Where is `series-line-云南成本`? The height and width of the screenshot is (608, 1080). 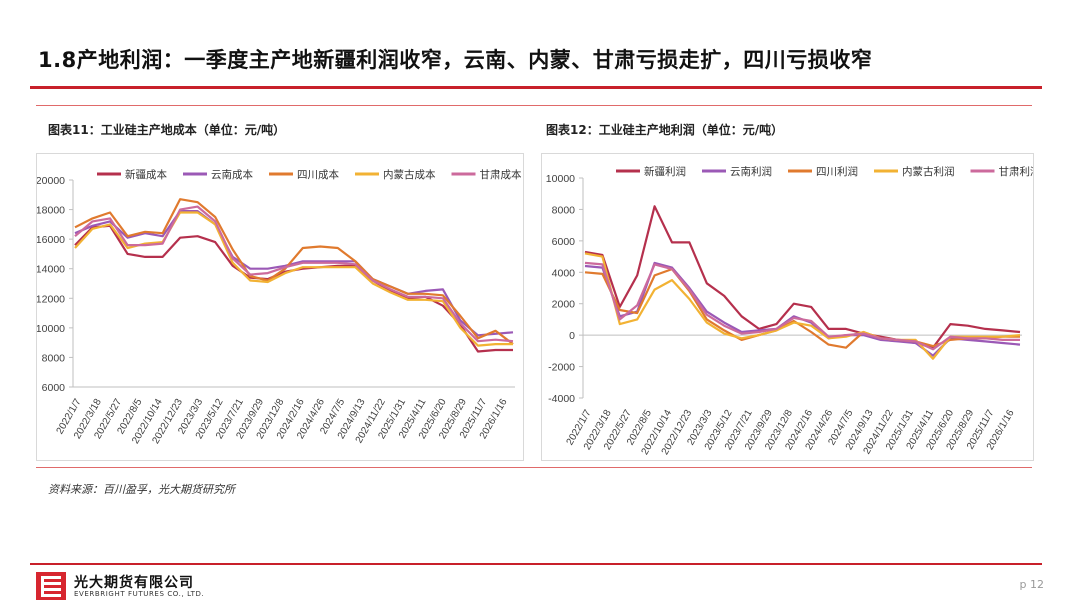 series-line-云南成本 is located at coordinates (294, 273).